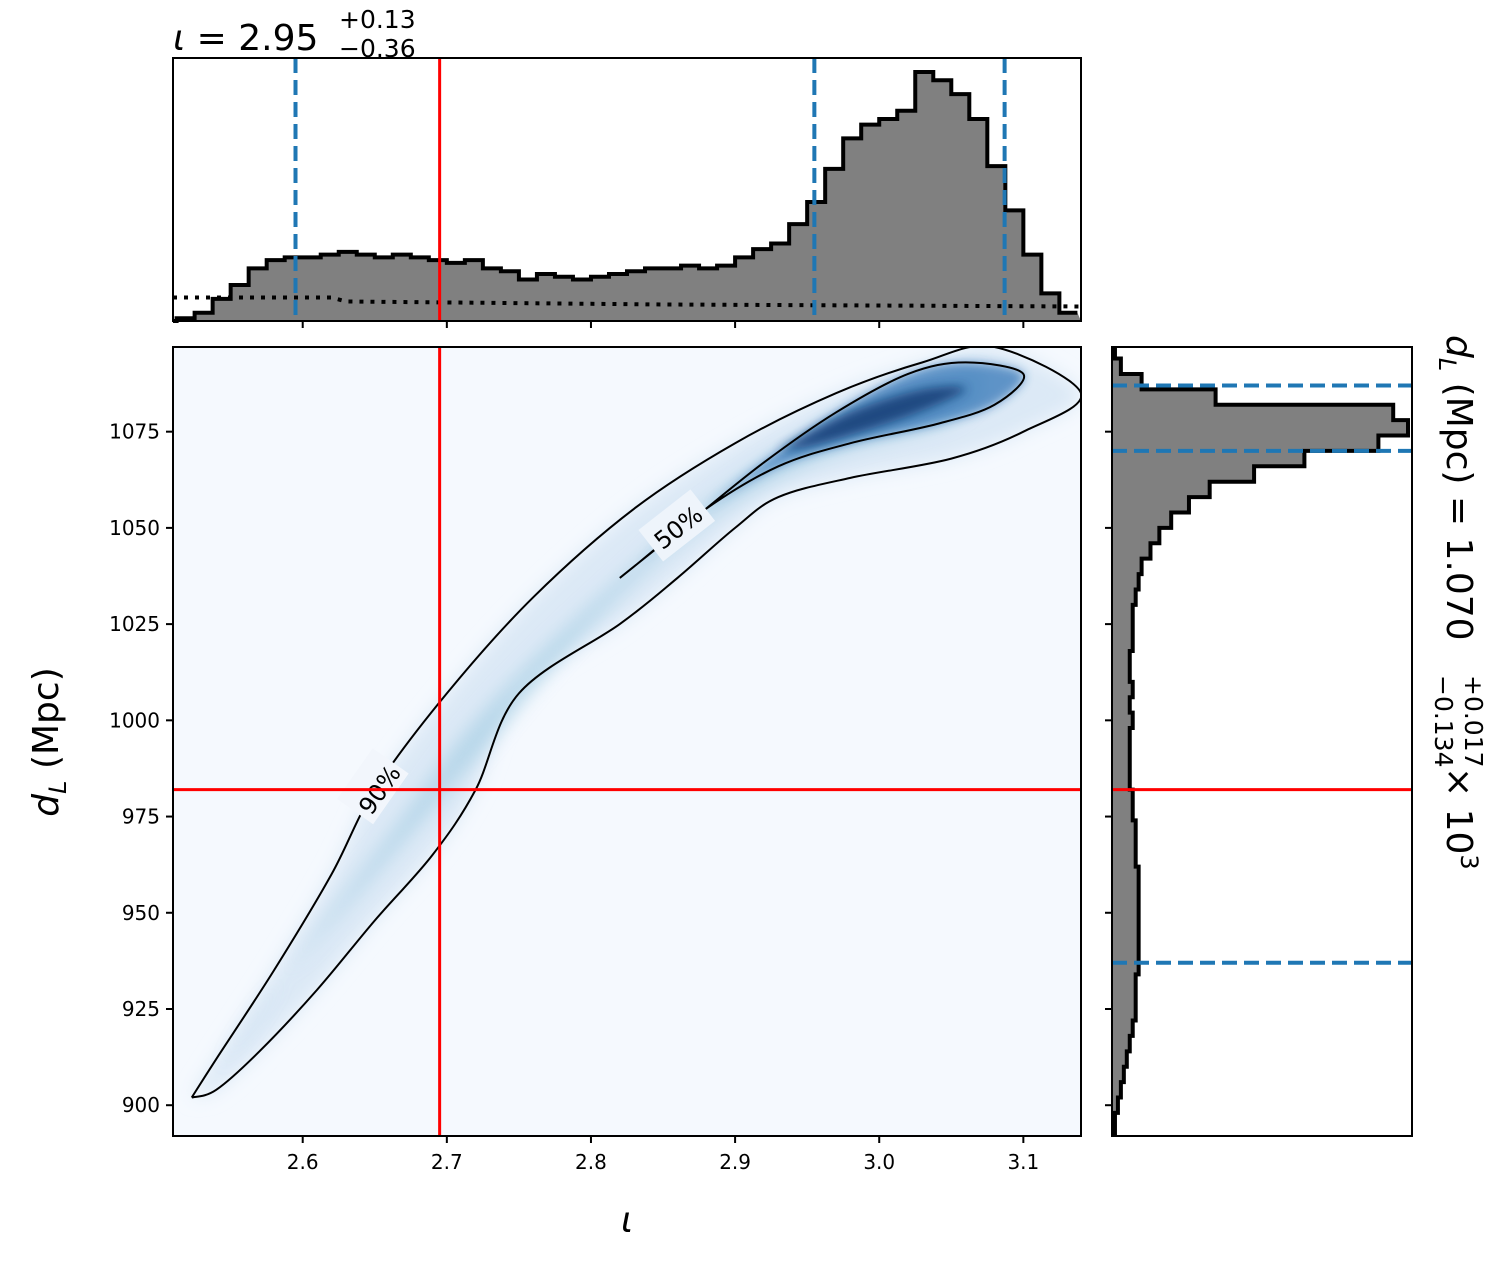 This screenshot has width=1502, height=1263. Describe the element at coordinates (278, 38) in the screenshot. I see `iota-title-median: 2.95` at that location.